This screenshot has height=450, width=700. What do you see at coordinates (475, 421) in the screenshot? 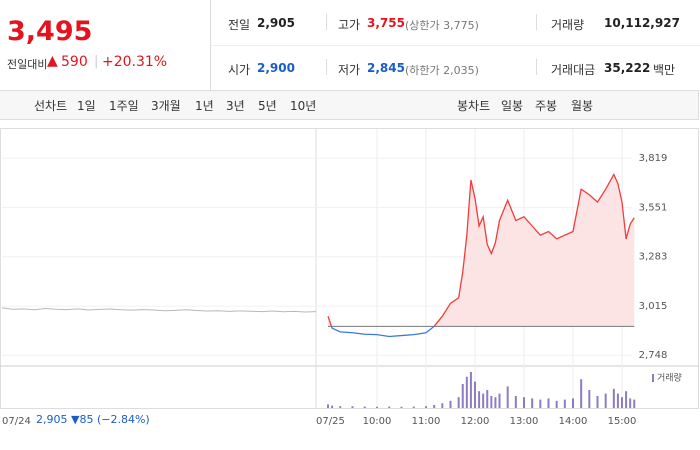
I see `x-tick-label: 12:00` at bounding box center [475, 421].